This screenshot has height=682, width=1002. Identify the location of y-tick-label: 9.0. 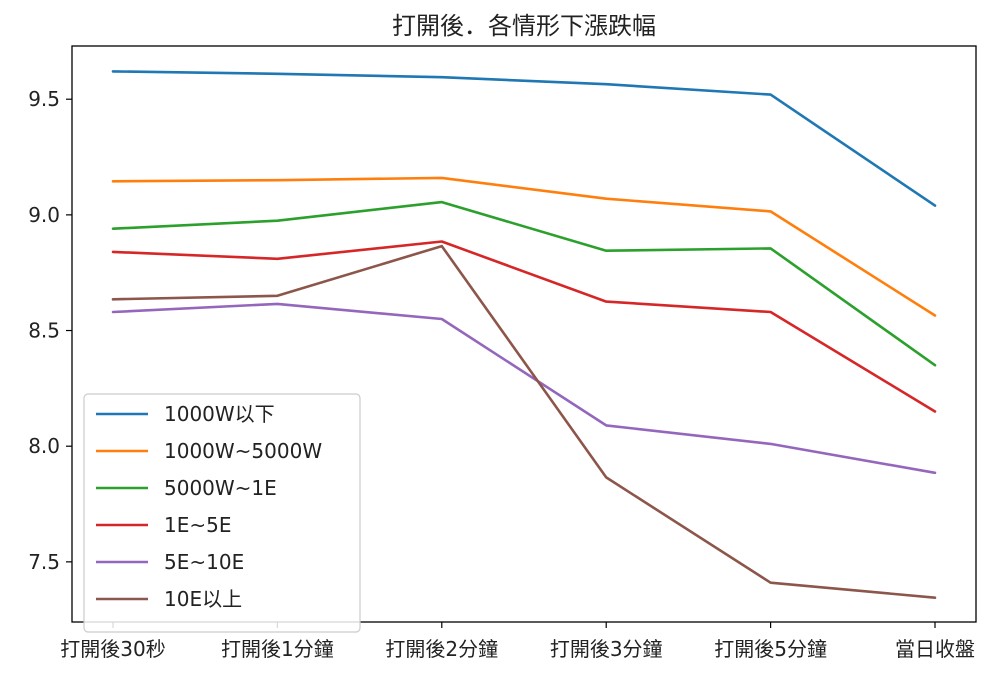
(44, 215).